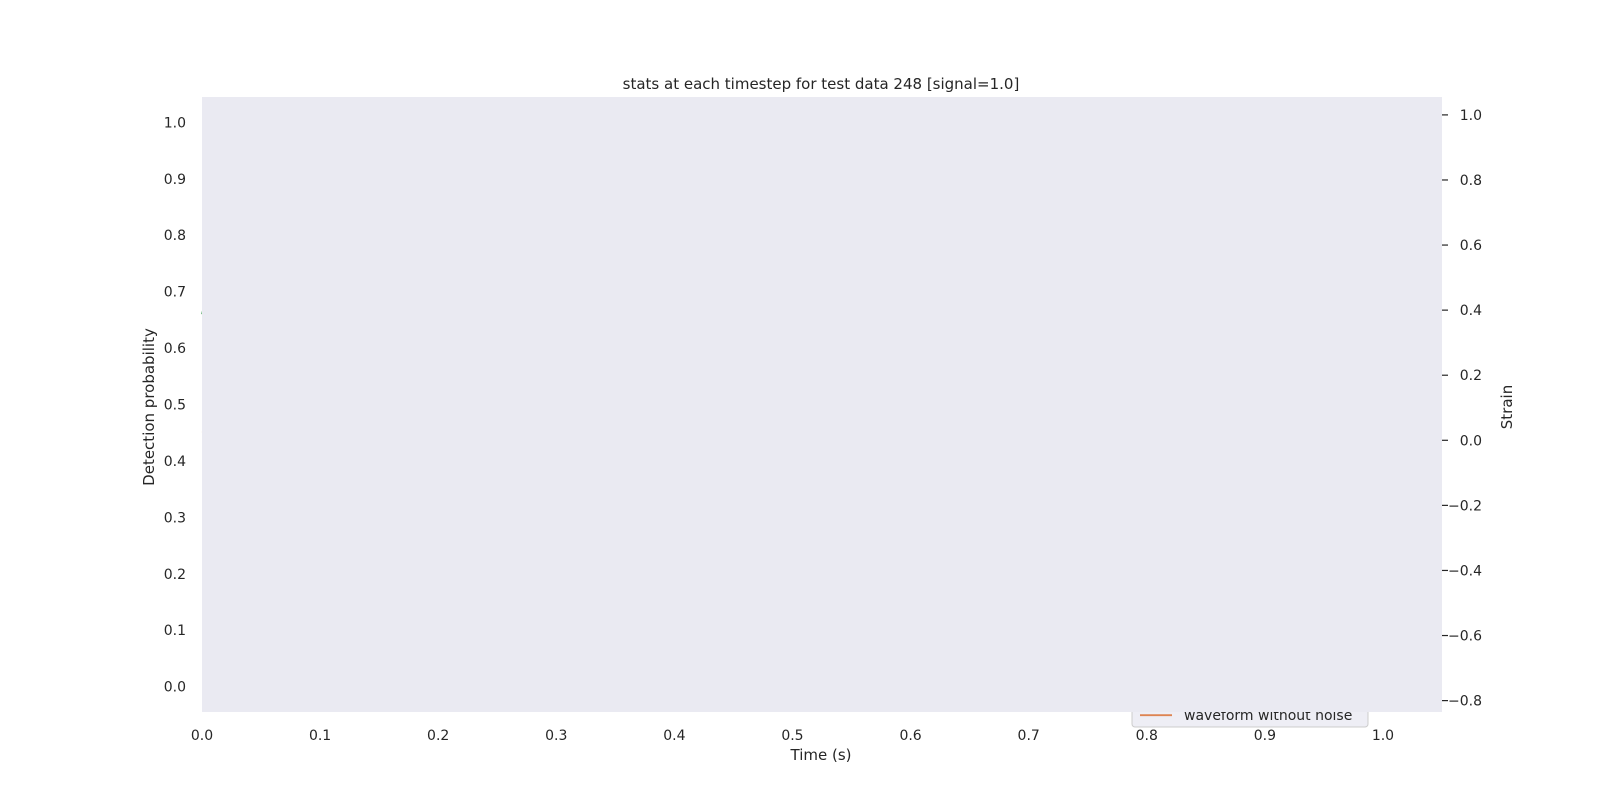 This screenshot has height=800, width=1600. What do you see at coordinates (149, 407) in the screenshot?
I see `y-axis-label: Detection probability` at bounding box center [149, 407].